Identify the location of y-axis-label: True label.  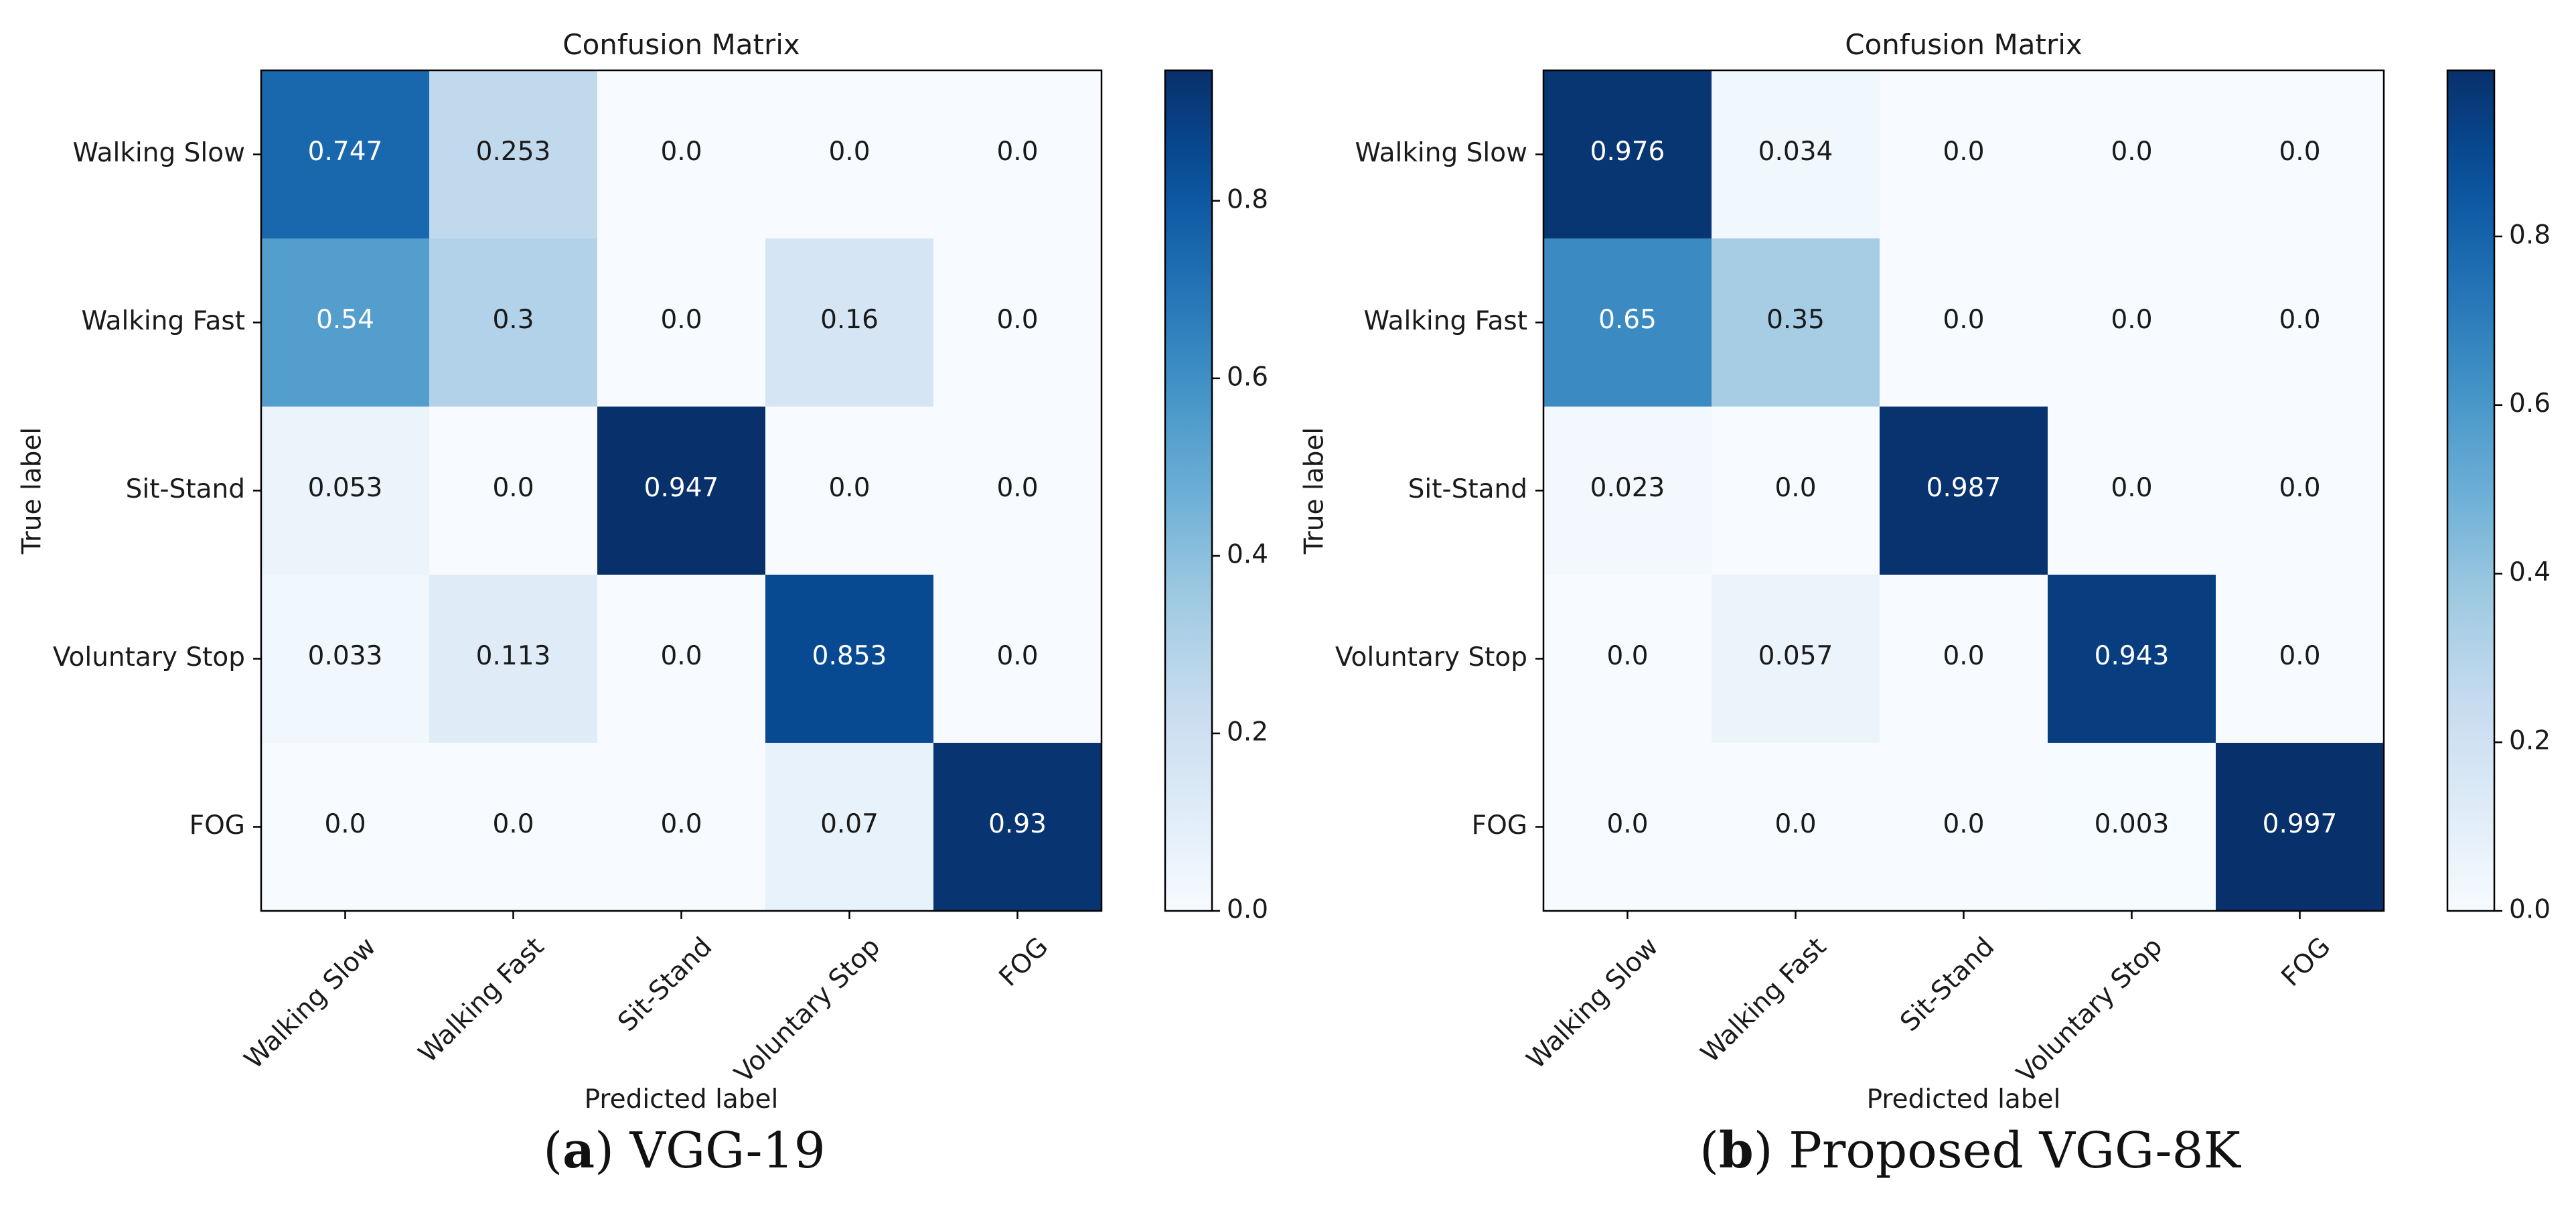
(1315, 491).